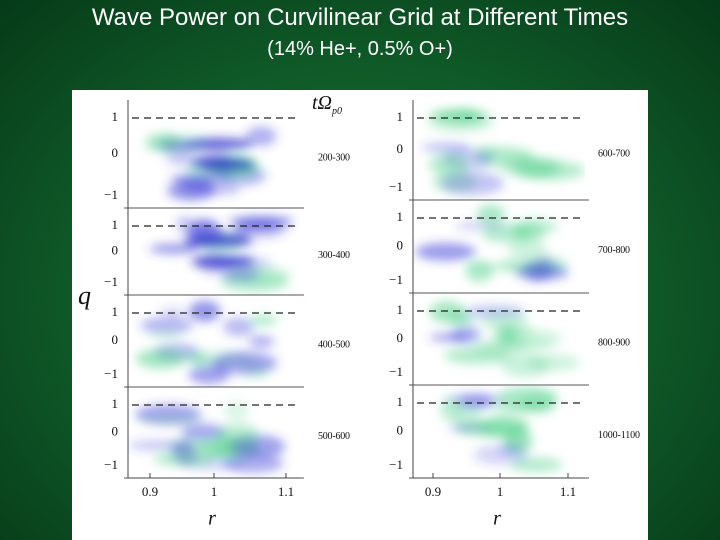 This screenshot has width=720, height=540. Describe the element at coordinates (334, 436) in the screenshot. I see `time-range-label: 500-600` at that location.